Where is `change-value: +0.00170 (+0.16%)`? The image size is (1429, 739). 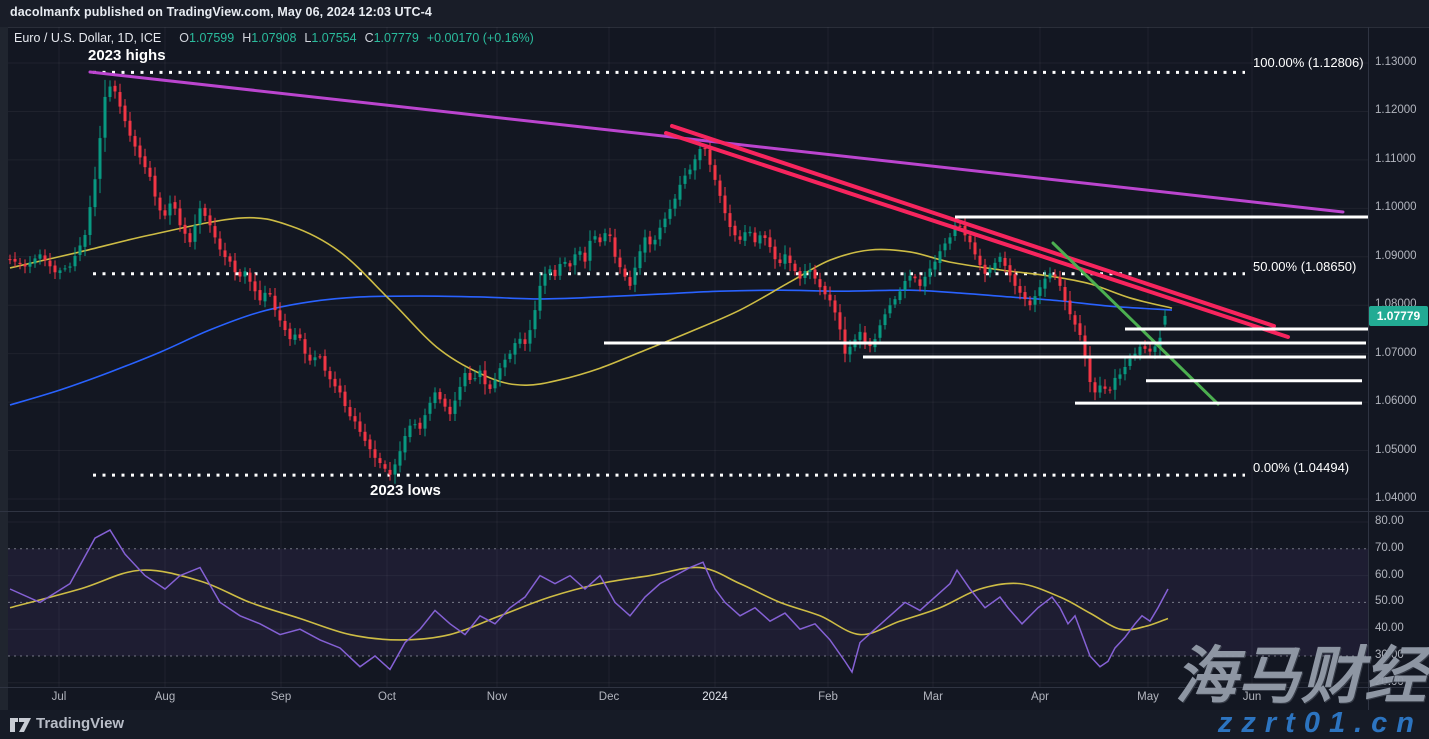
change-value: +0.00170 (+0.16%) is located at coordinates (480, 38).